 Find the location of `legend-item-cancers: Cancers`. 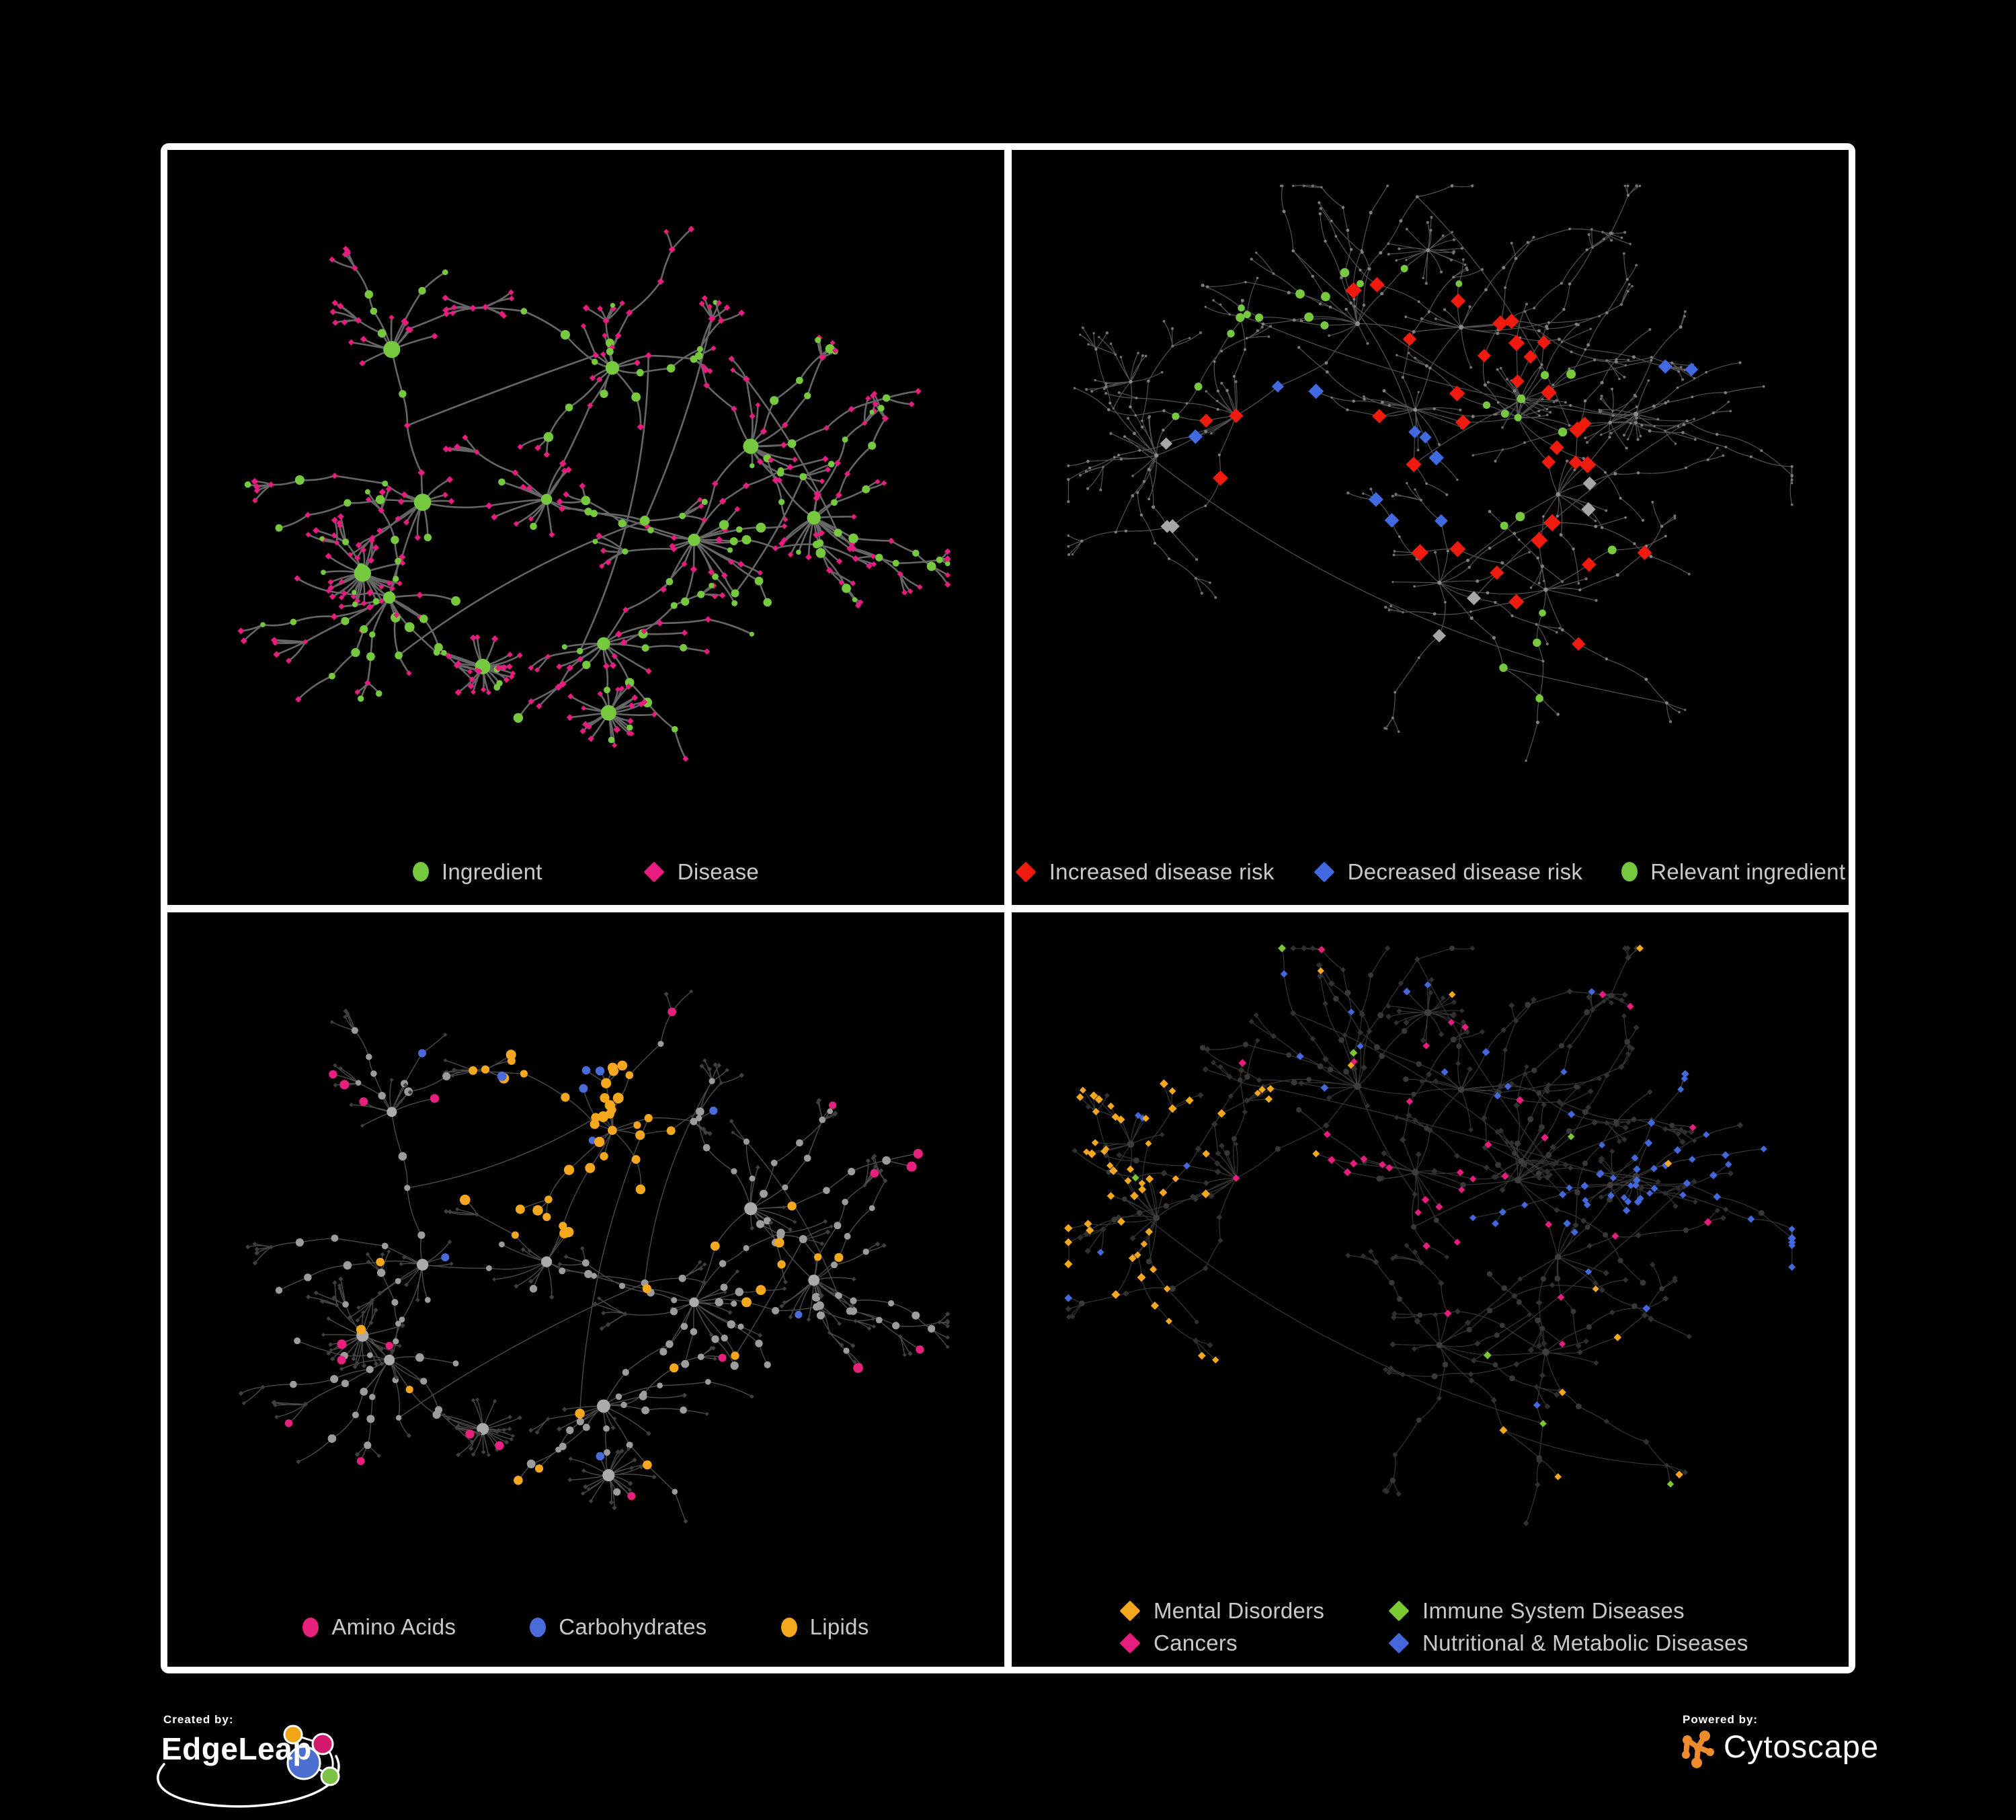

legend-item-cancers: Cancers is located at coordinates (1253, 1642).